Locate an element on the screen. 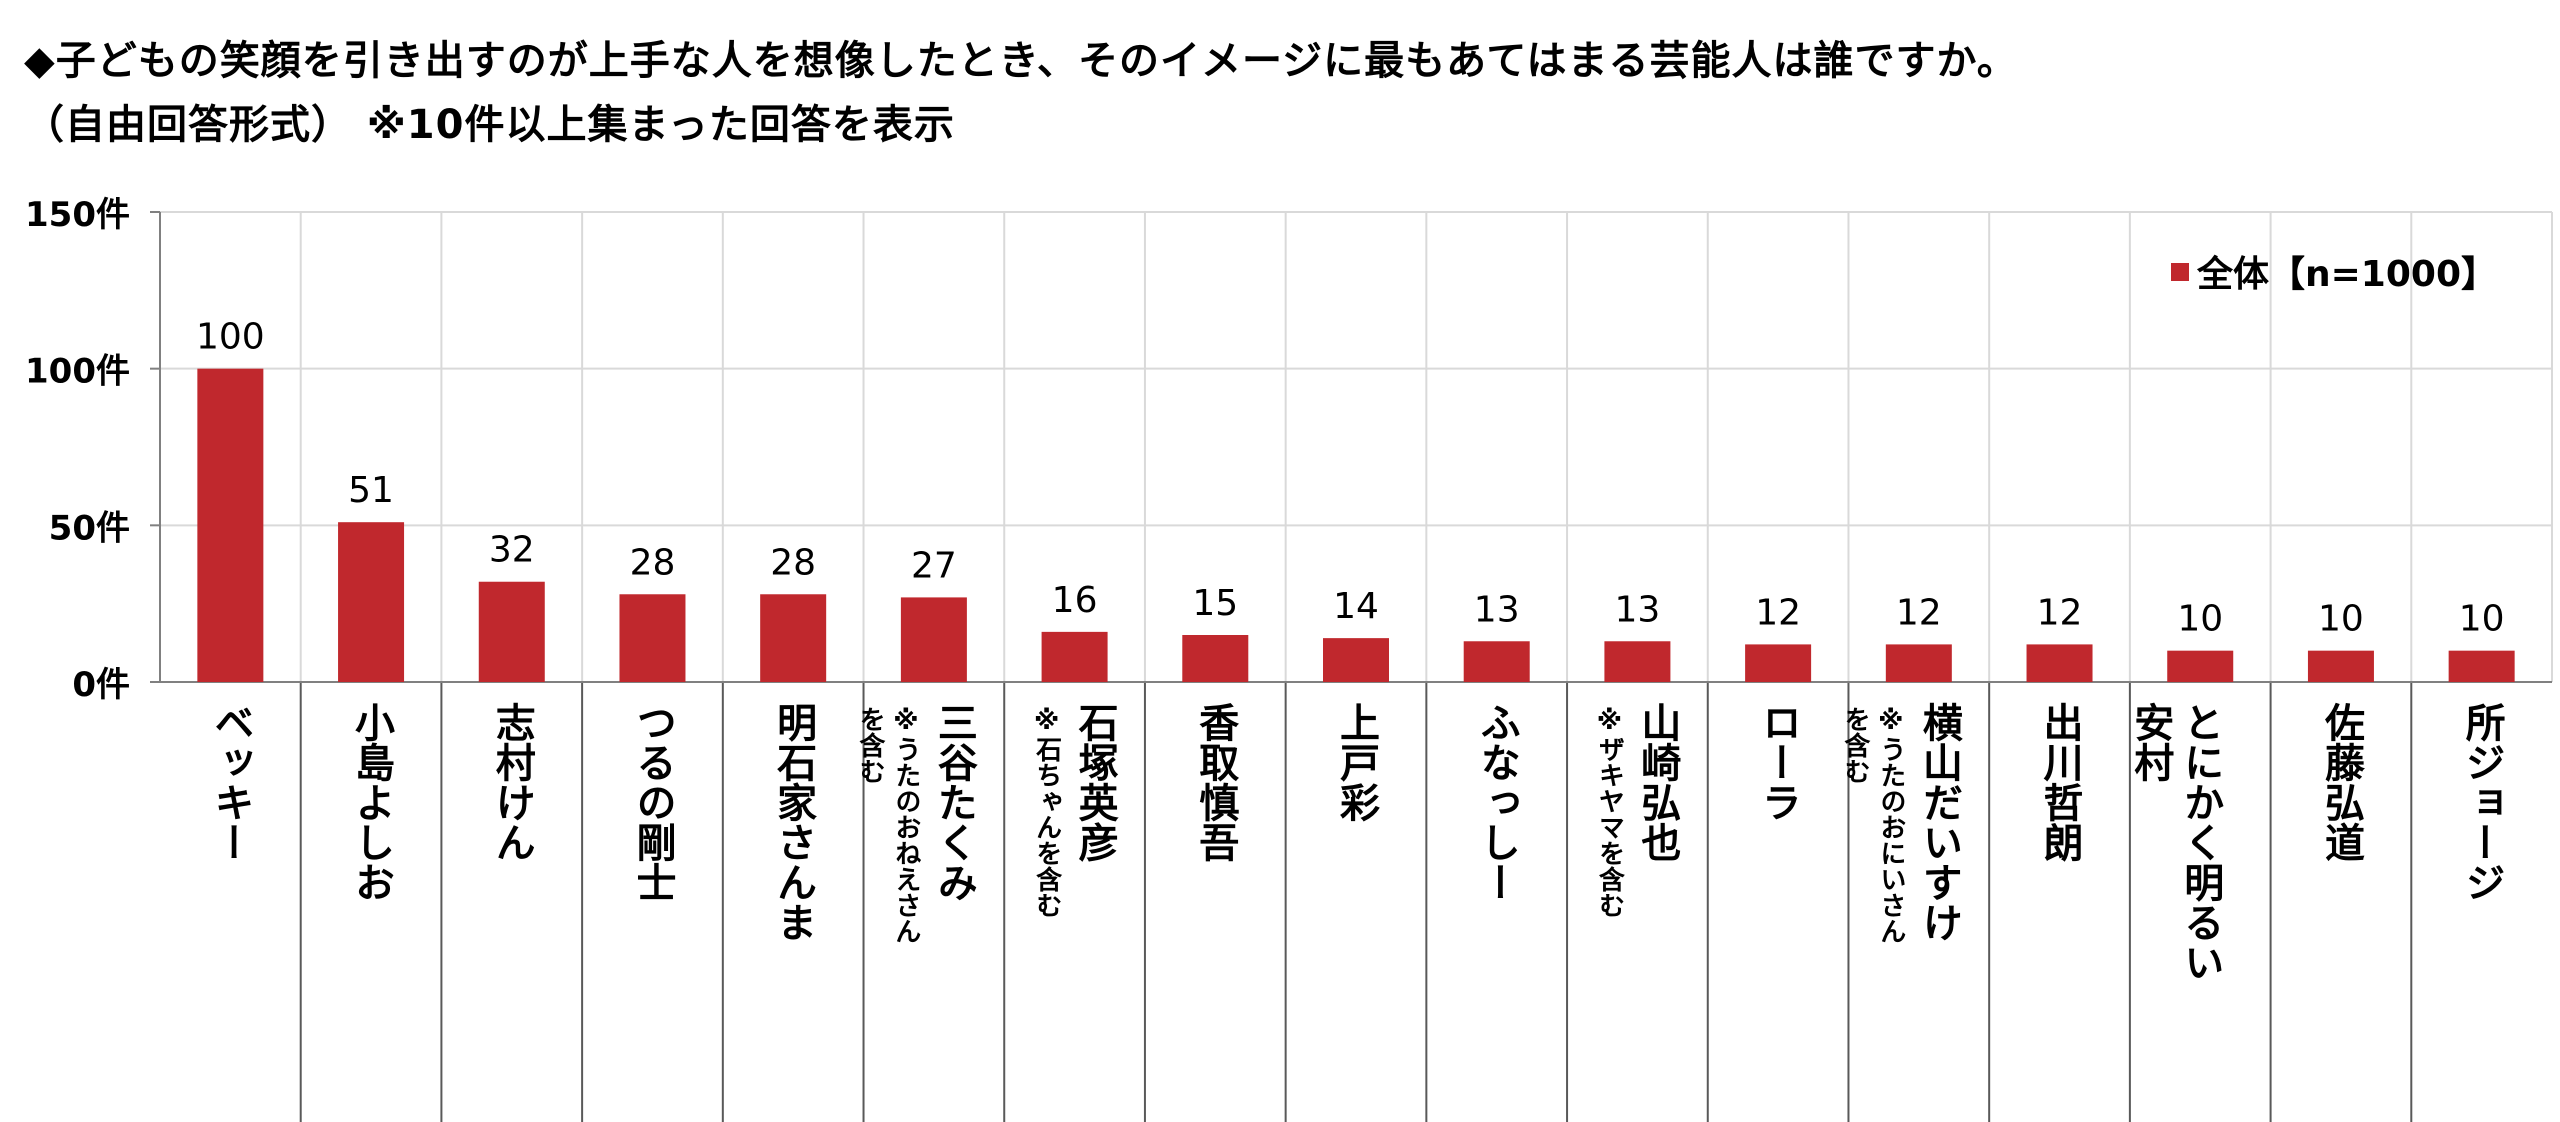 This screenshot has width=2560, height=1122. category-note: ※うたのおにいさん is located at coordinates (1891, 825).